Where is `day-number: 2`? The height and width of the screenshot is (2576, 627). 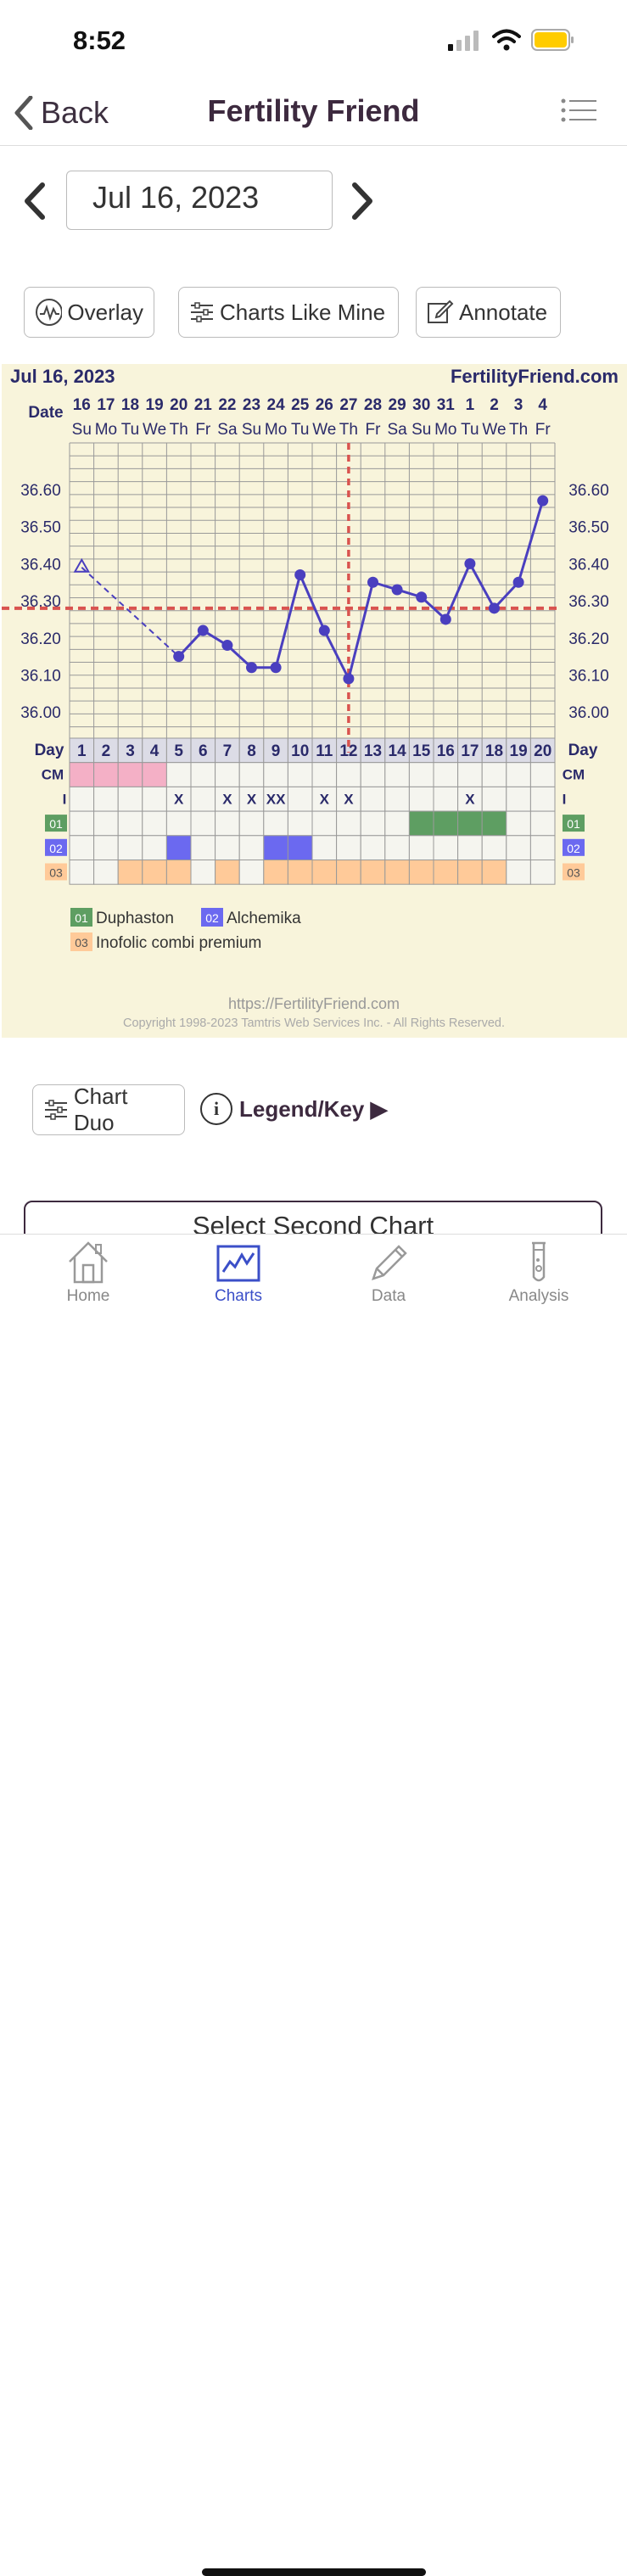 day-number: 2 is located at coordinates (106, 751).